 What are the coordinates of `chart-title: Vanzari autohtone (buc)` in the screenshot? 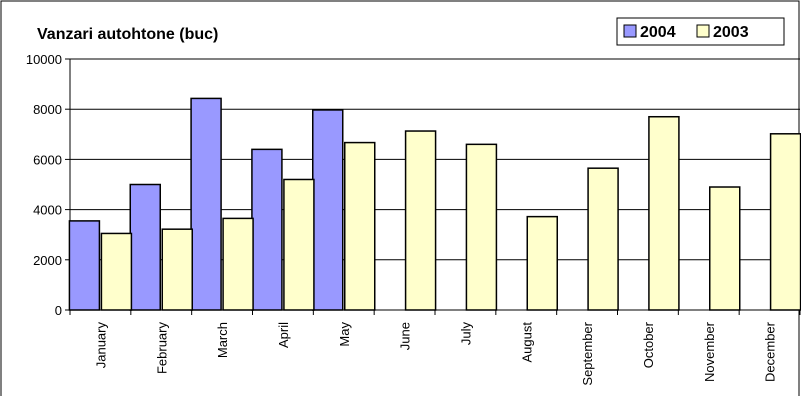 It's located at (127, 34).